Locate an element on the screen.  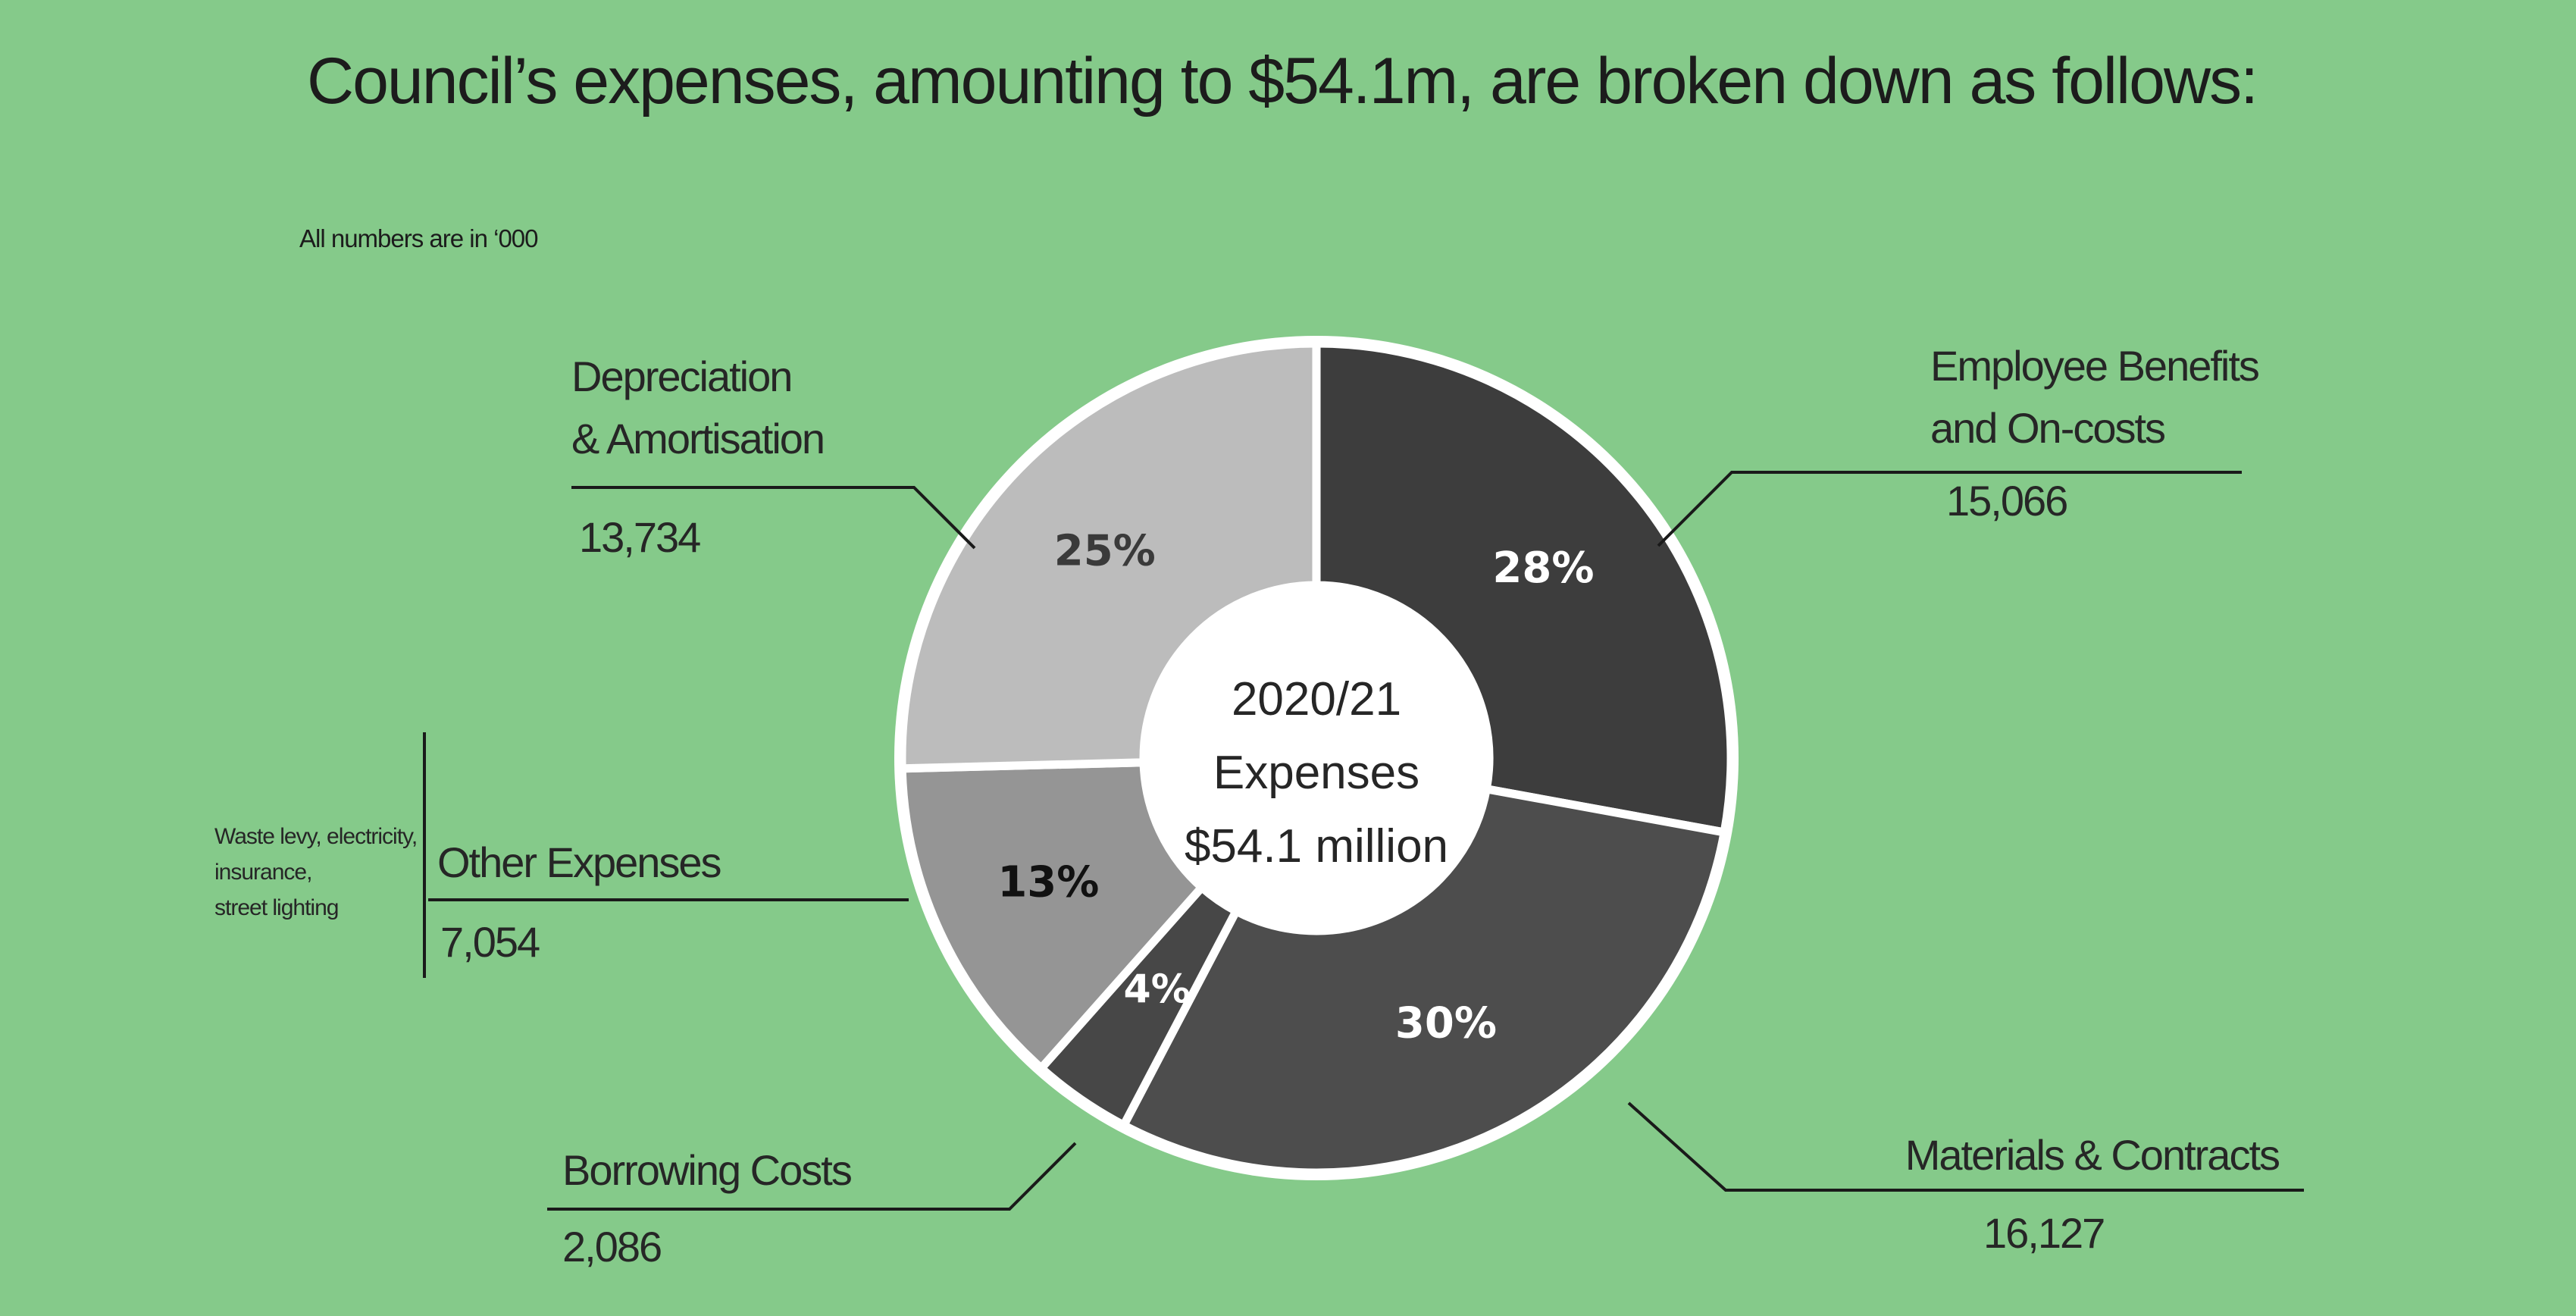
percent-label: 13% is located at coordinates (1048, 882).